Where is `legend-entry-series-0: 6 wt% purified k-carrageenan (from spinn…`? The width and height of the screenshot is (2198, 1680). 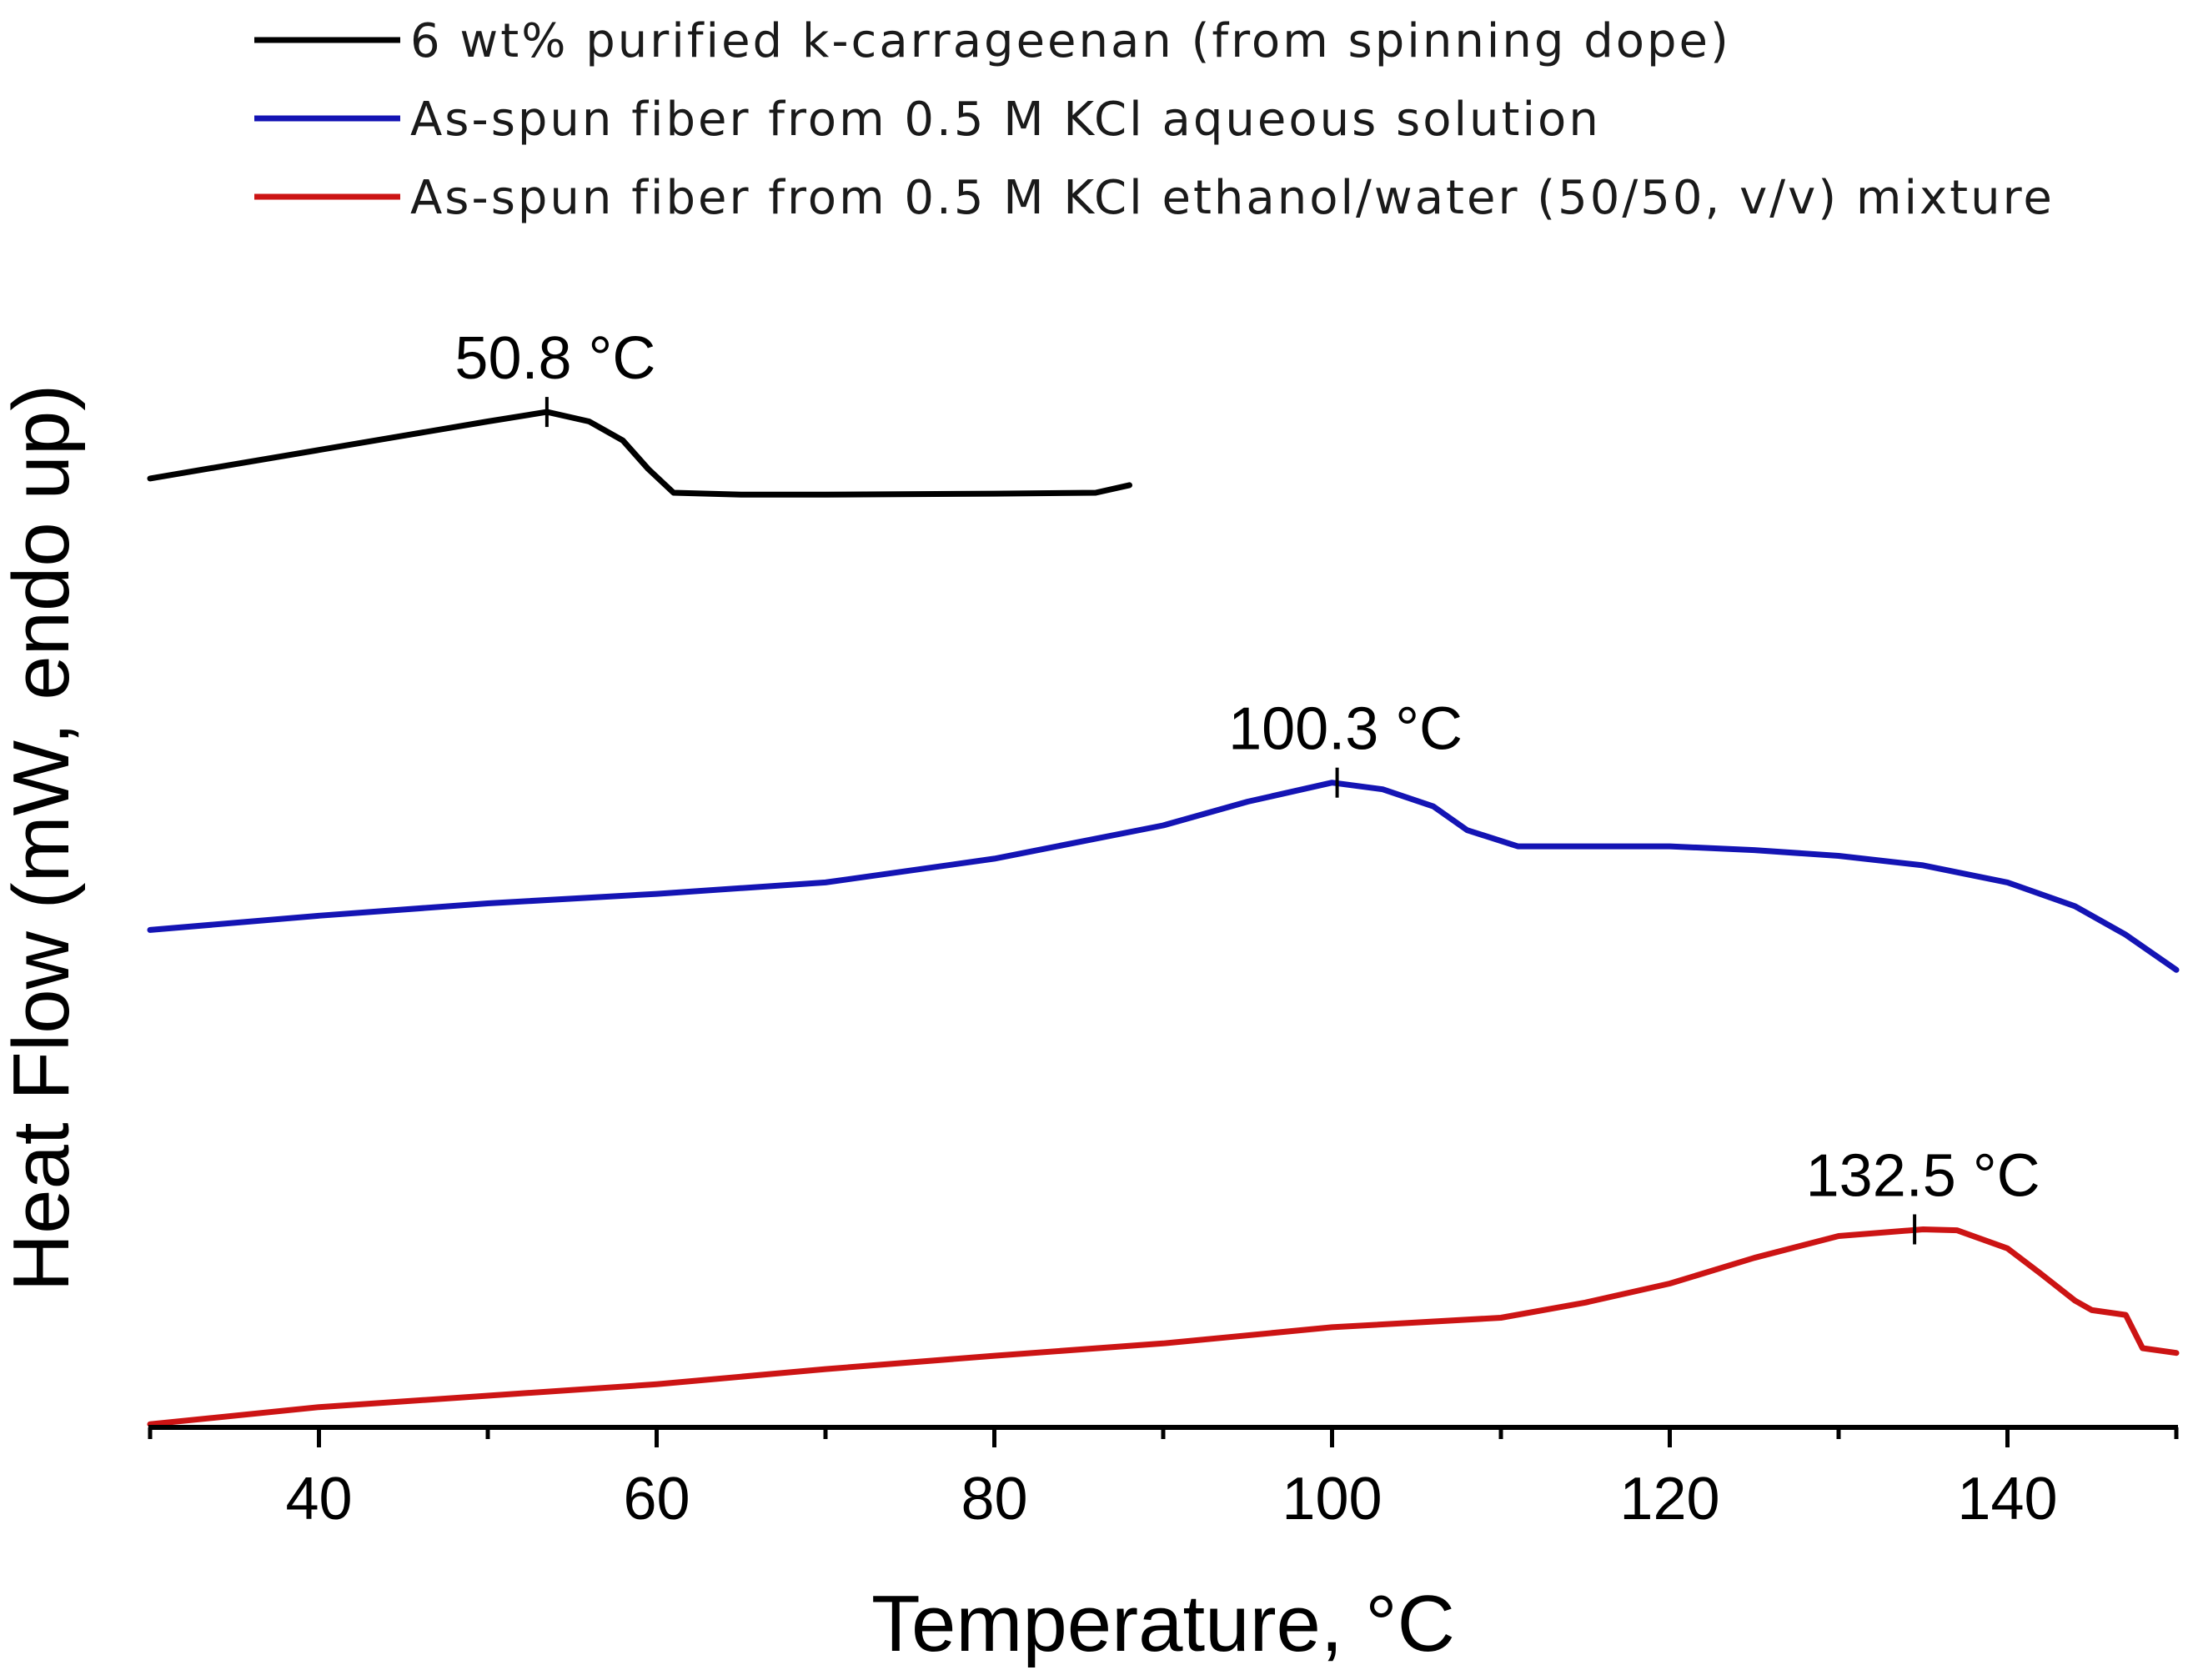 legend-entry-series-0: 6 wt% purified k-carrageenan (from spinn… is located at coordinates (992, 41).